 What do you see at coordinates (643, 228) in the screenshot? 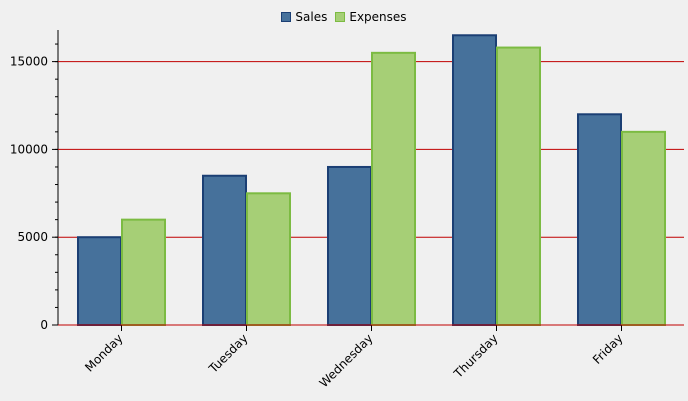
I see `bar-expenses-friday` at bounding box center [643, 228].